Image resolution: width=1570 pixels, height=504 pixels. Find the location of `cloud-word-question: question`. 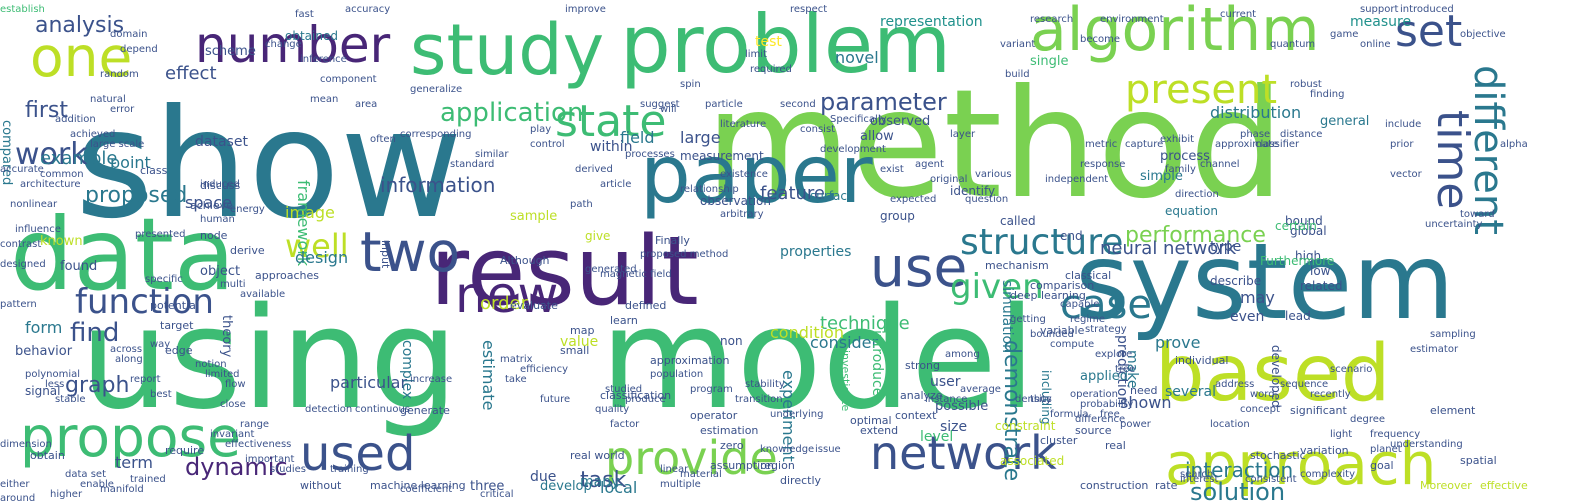

cloud-word-question: question is located at coordinates (987, 199).